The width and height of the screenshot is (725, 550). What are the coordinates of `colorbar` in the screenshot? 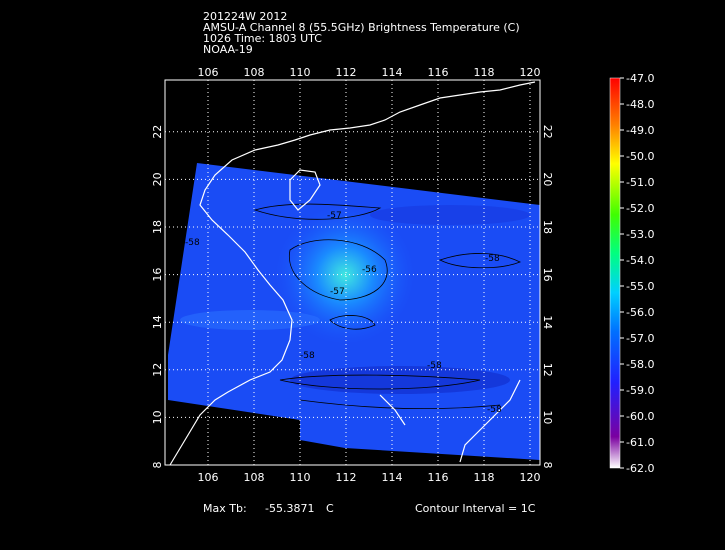 It's located at (615, 273).